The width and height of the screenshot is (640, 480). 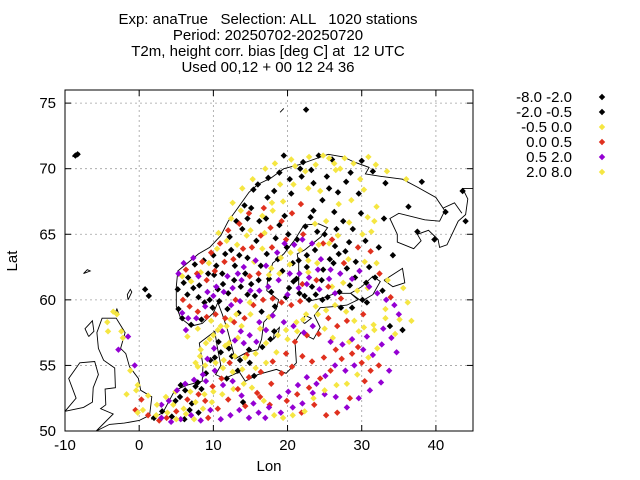 I want to click on legend-marker, so click(x=602, y=112).